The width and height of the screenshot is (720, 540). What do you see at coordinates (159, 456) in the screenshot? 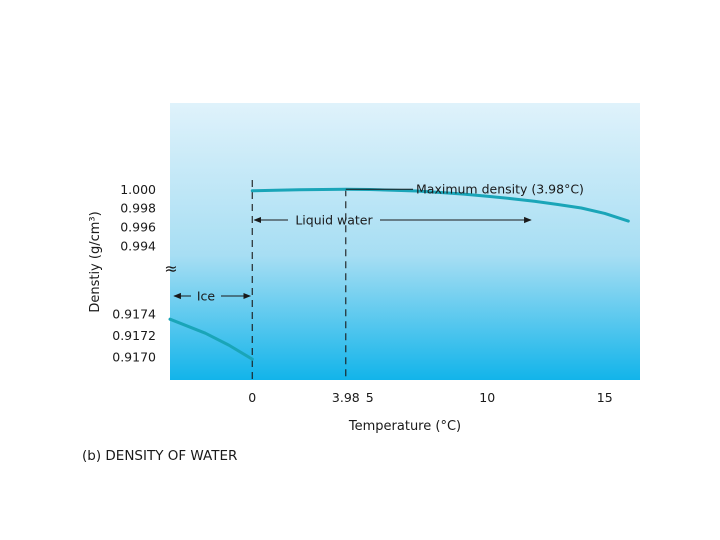
I see `figure-caption: (b) DENSITY OF WATER` at bounding box center [159, 456].